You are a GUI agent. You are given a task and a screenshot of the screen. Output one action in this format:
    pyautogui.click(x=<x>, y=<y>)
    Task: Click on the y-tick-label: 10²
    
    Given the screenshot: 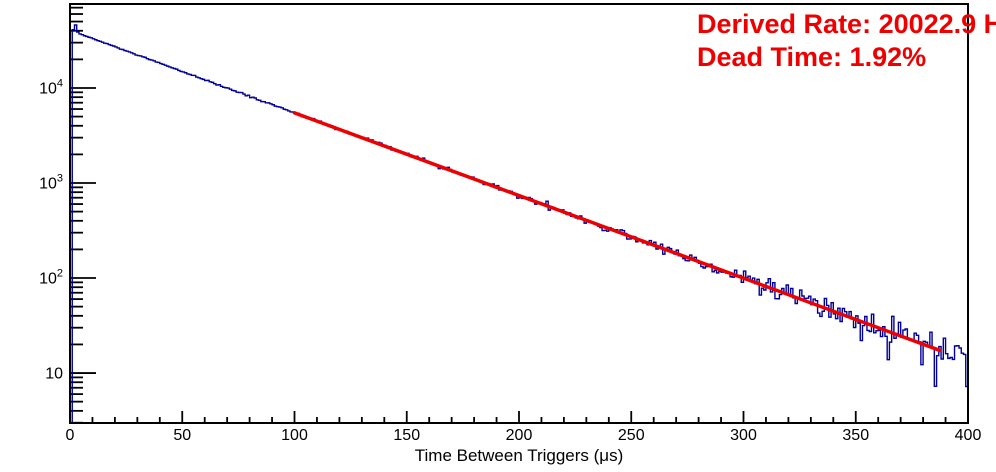 What is the action you would take?
    pyautogui.click(x=51, y=278)
    